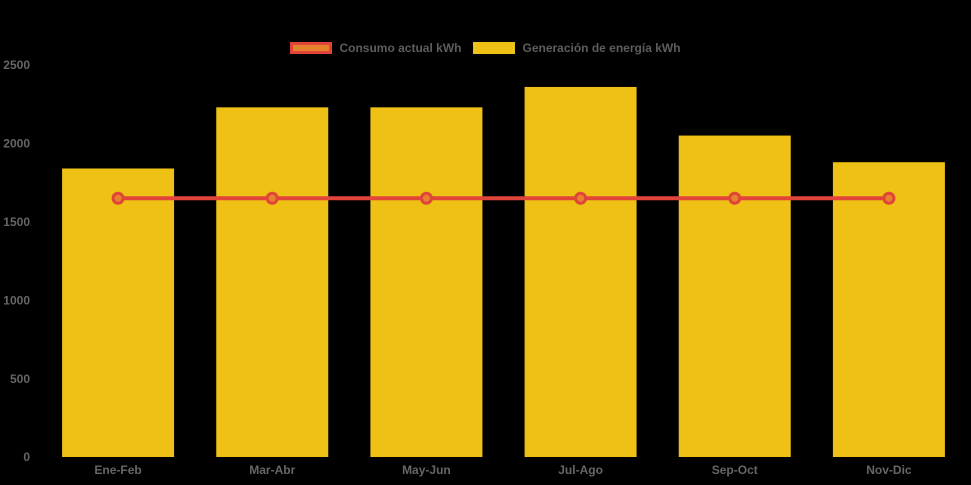 Image resolution: width=971 pixels, height=485 pixels. What do you see at coordinates (272, 470) in the screenshot?
I see `x-tick-label: Mar-Abr` at bounding box center [272, 470].